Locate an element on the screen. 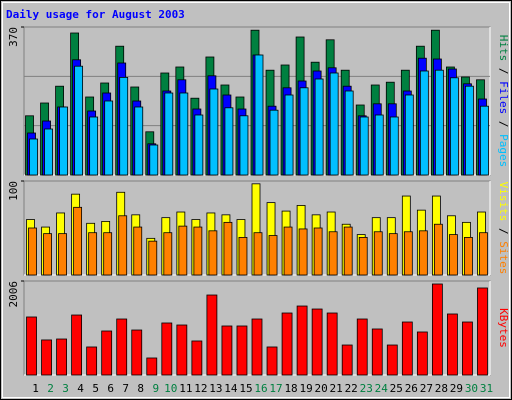 The height and width of the screenshot is (400, 512). x-tick-label: 8 is located at coordinates (140, 388).